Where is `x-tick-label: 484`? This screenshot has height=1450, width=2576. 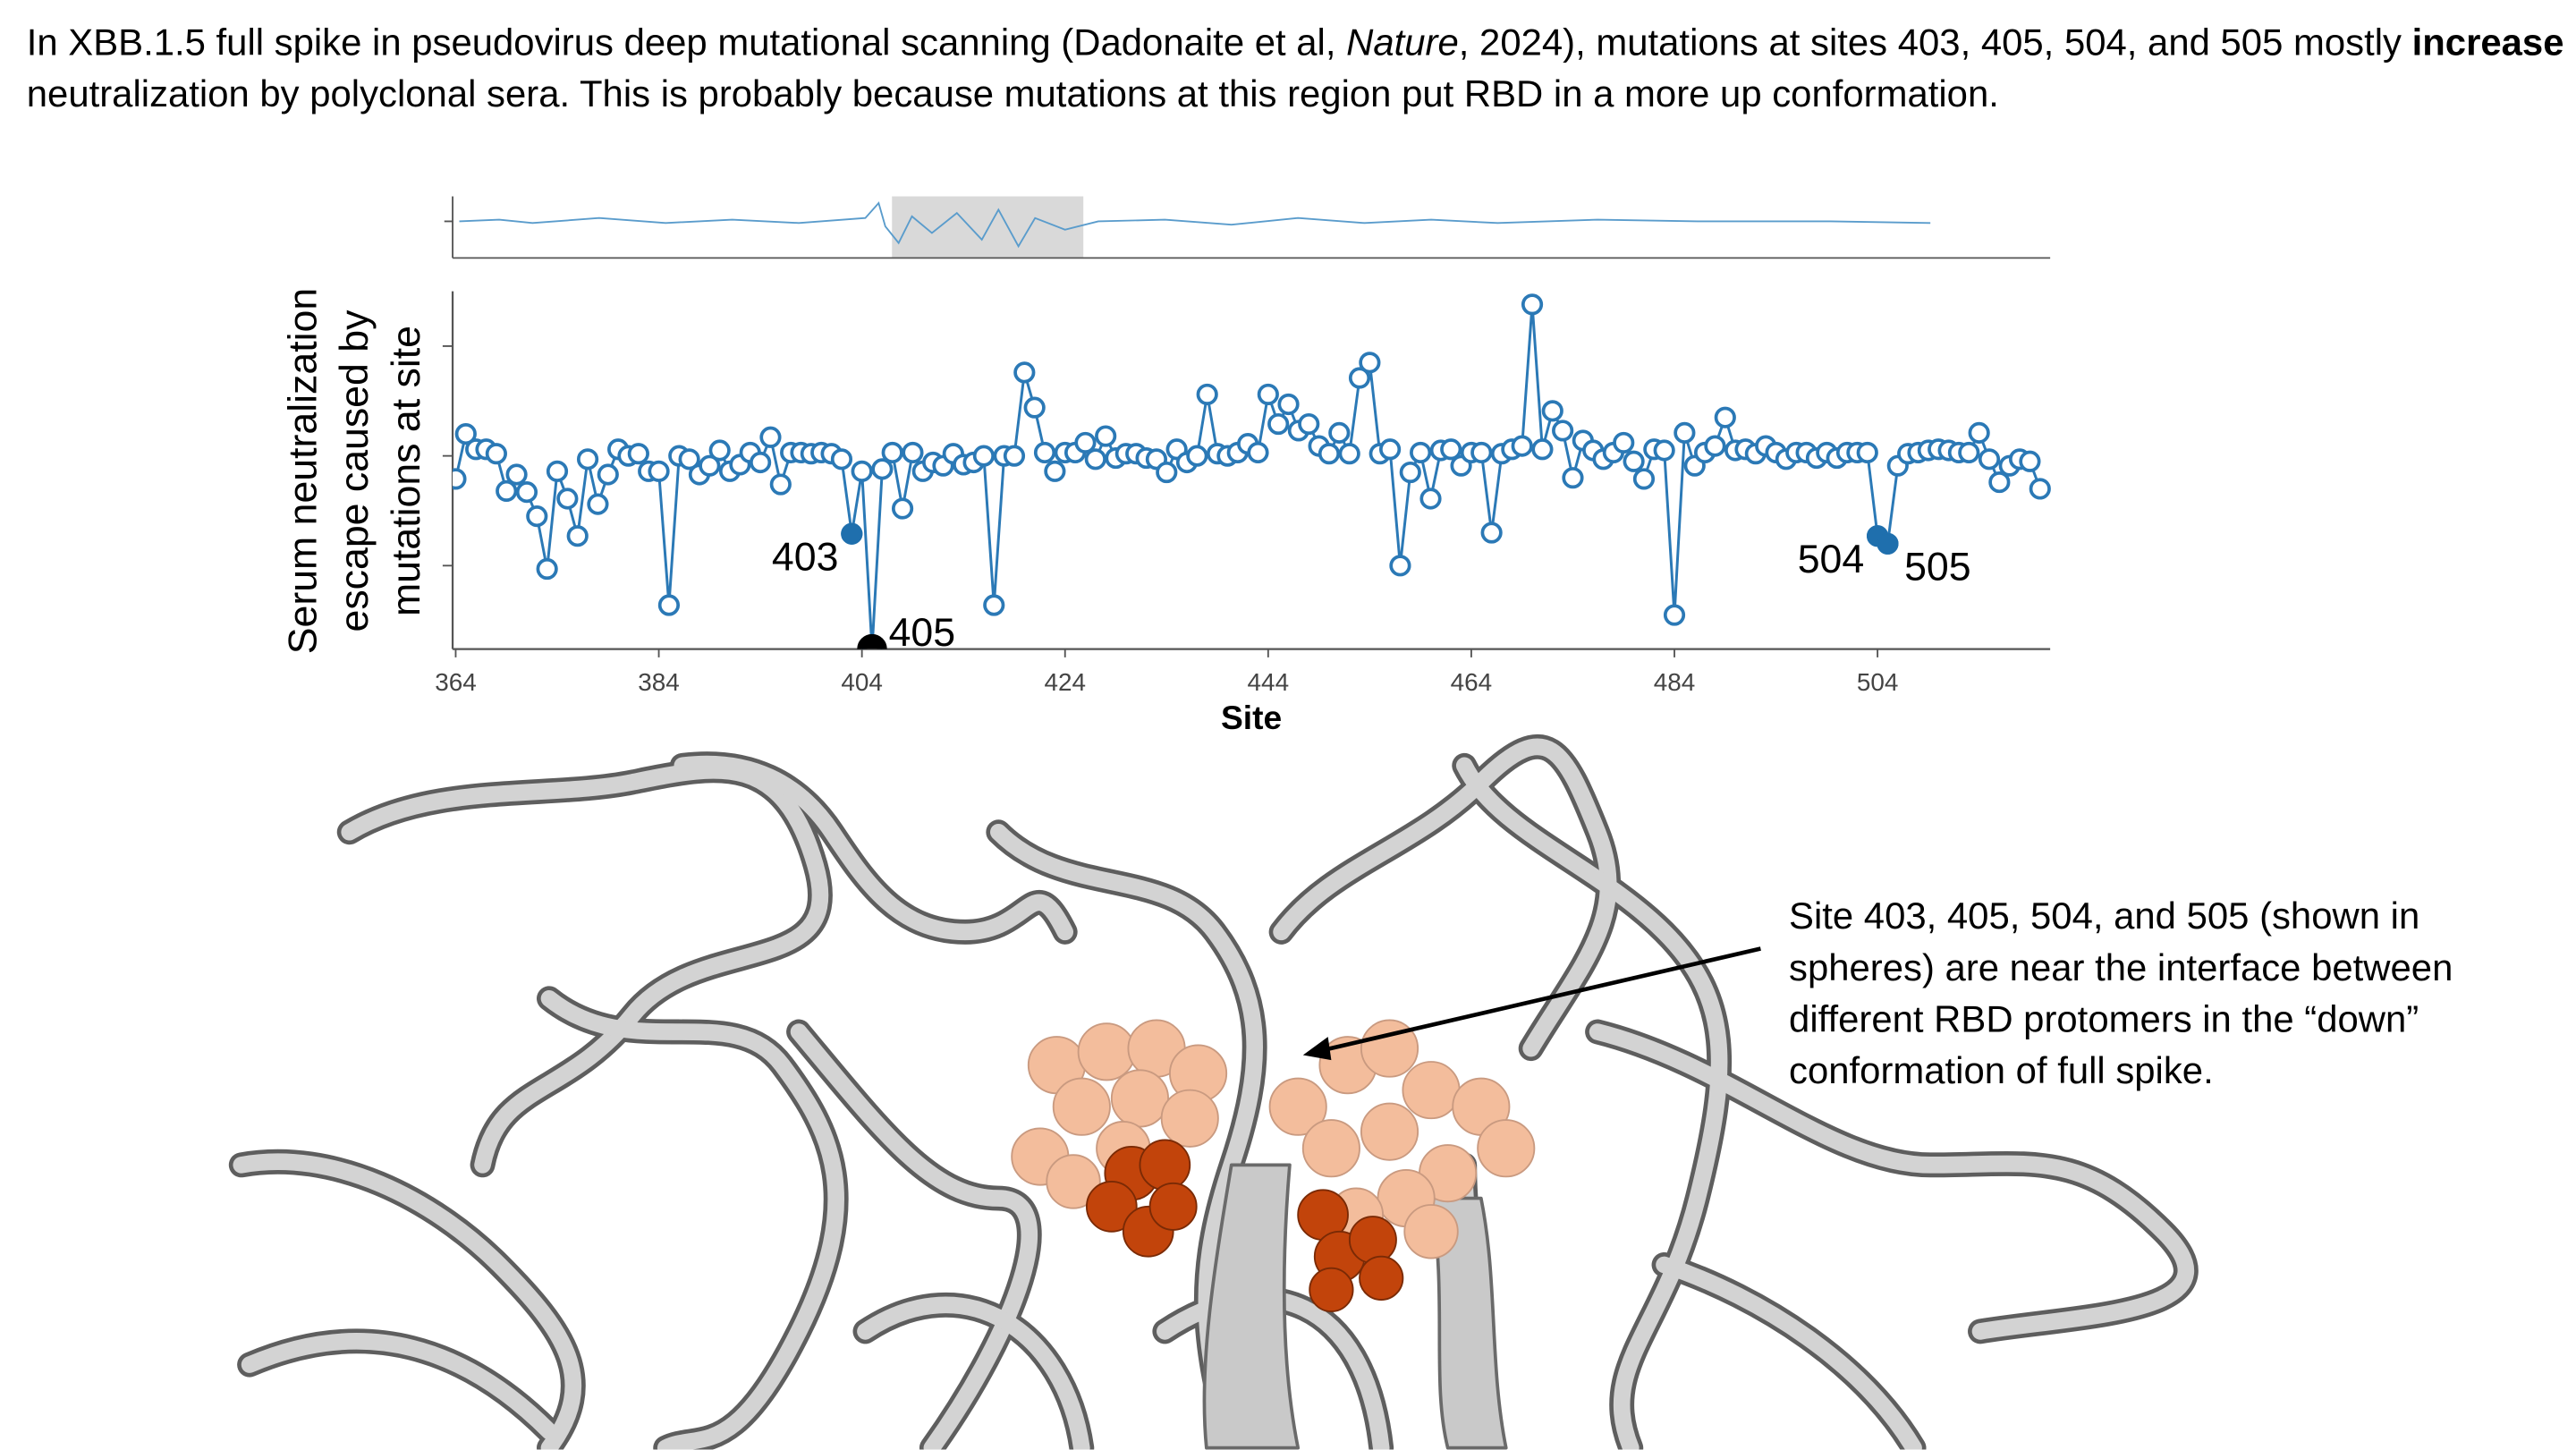
x-tick-label: 484 is located at coordinates (1675, 682).